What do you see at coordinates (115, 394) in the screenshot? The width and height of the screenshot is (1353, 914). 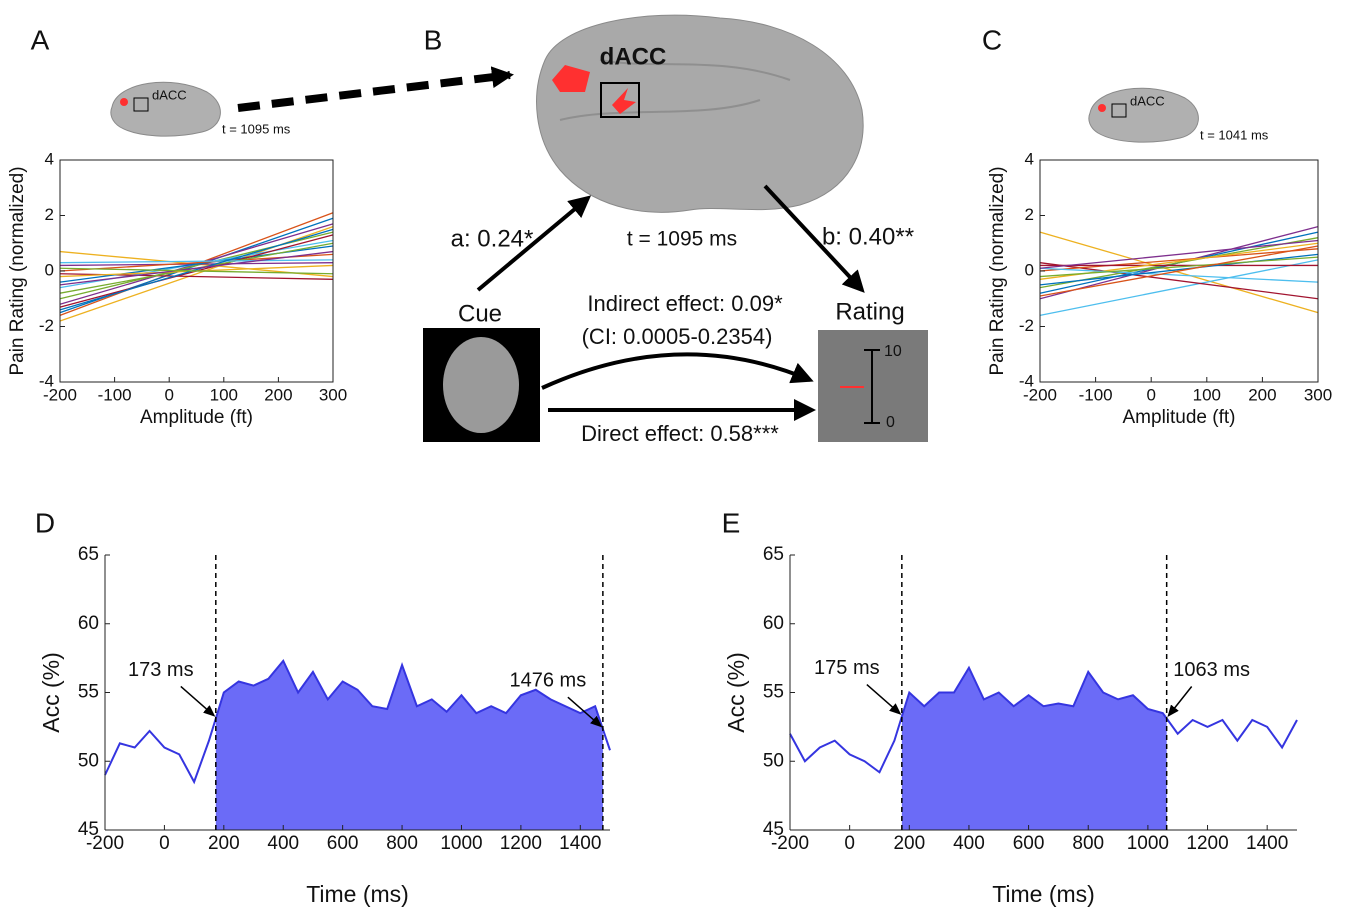 I see `x-tick-label: -100` at bounding box center [115, 394].